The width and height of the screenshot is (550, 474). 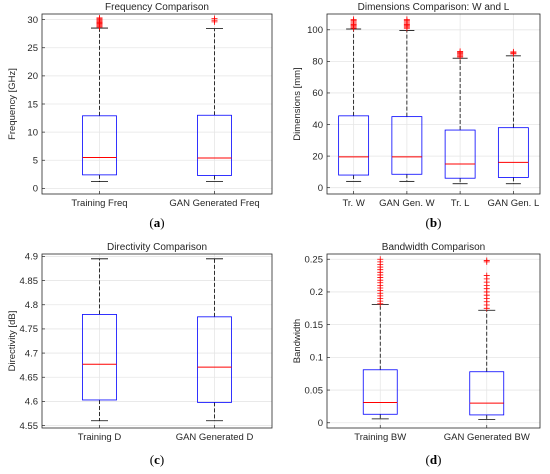 I want to click on y-axis-label: Directivity [dB], so click(x=12, y=341).